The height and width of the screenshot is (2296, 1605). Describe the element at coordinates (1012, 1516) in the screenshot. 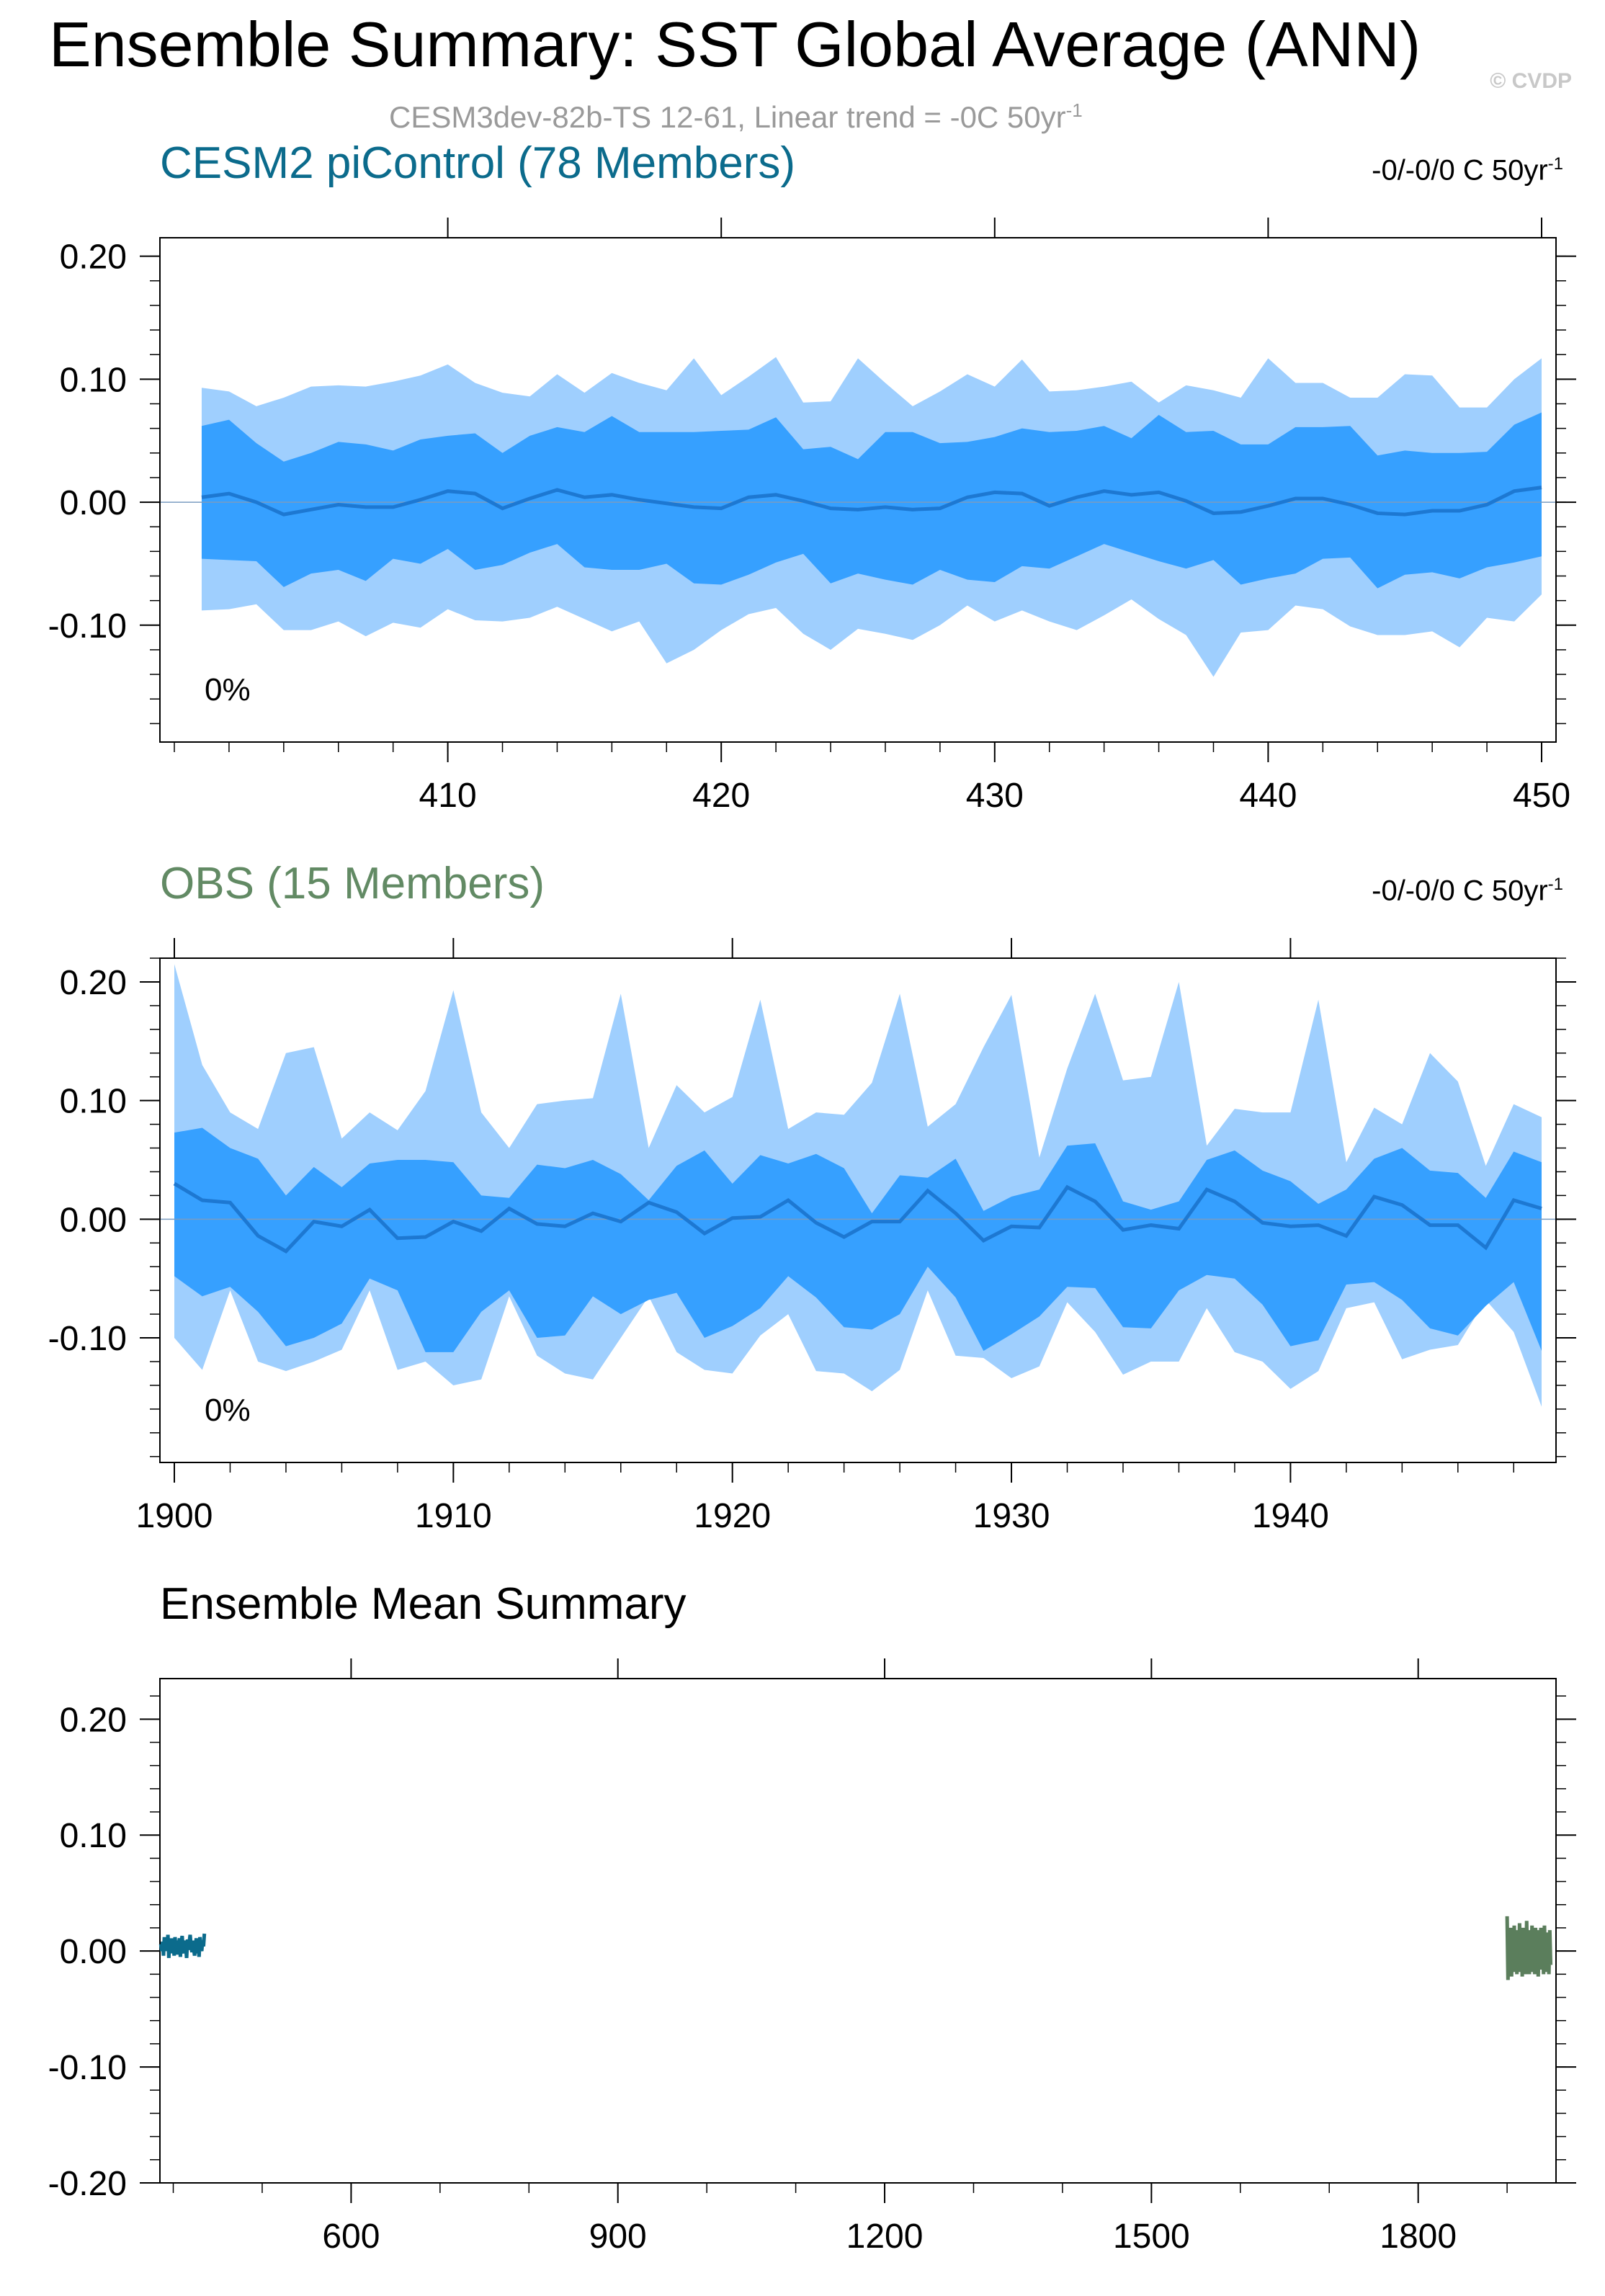

I see `x-tick-label: 1930` at that location.